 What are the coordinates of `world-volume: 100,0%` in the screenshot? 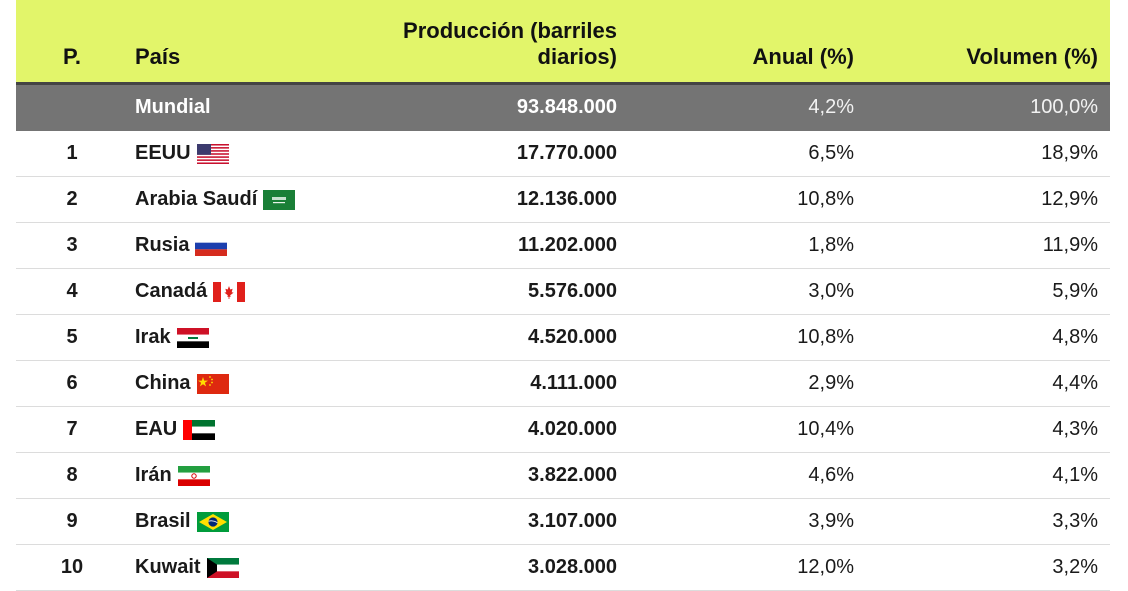 It's located at (1064, 107).